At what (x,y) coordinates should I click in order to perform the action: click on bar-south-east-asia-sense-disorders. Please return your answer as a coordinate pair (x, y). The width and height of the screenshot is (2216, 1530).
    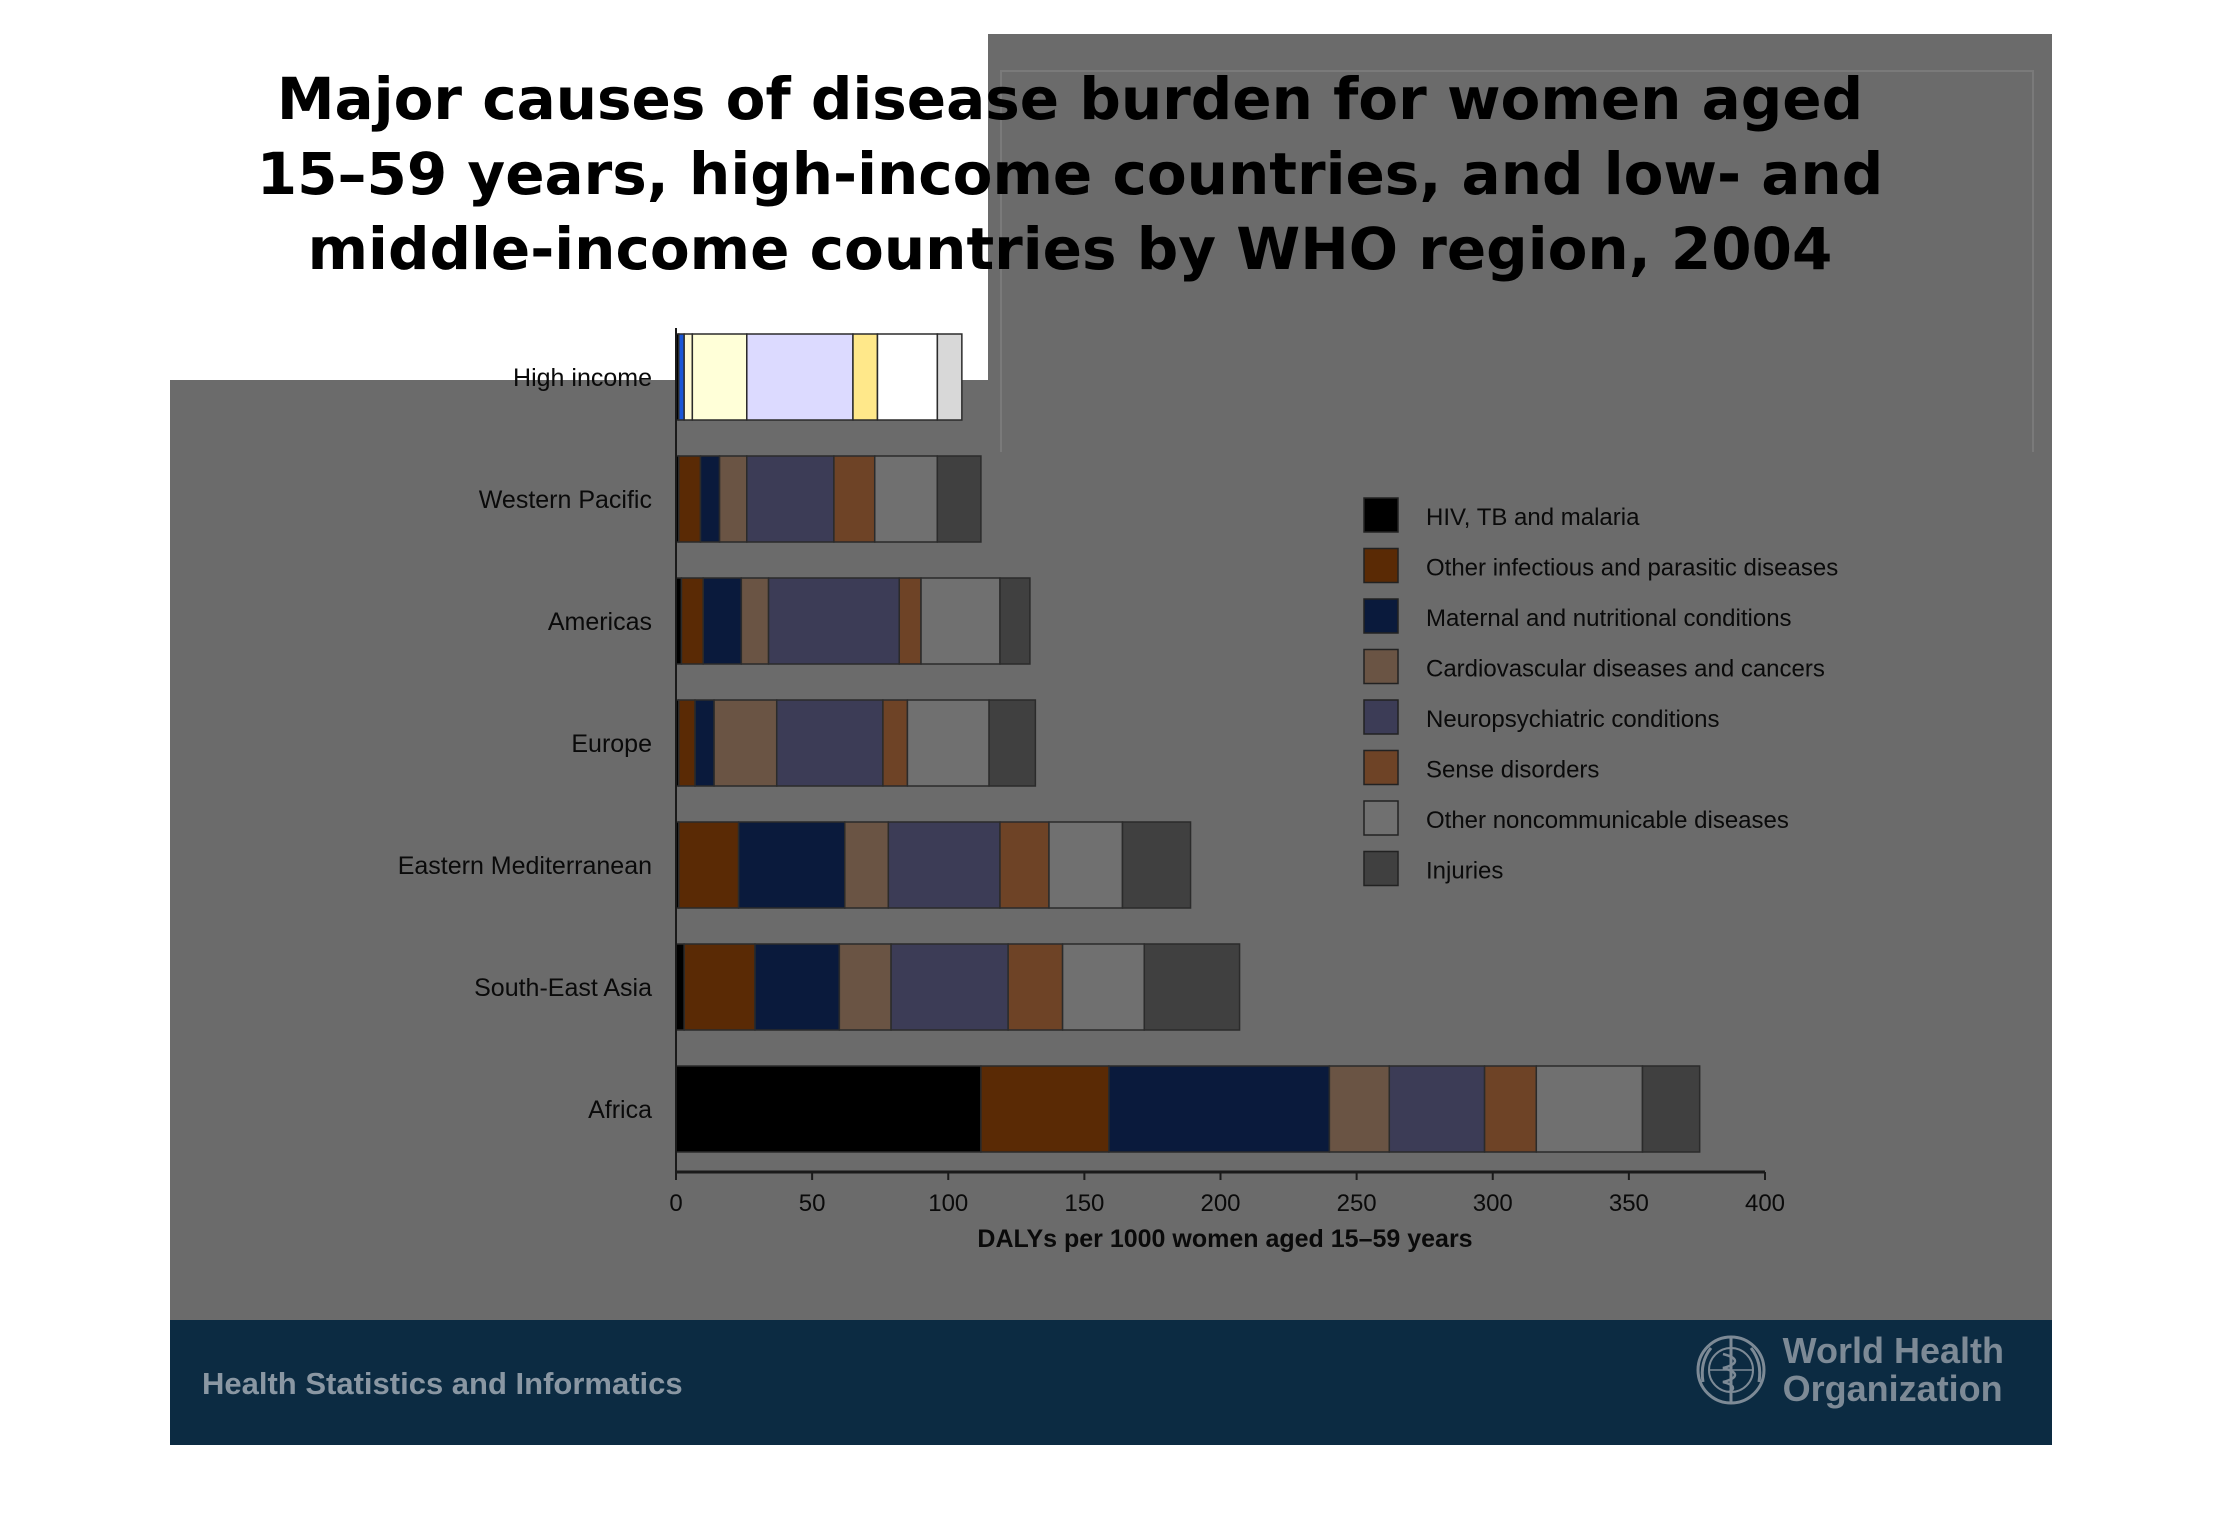
    Looking at the image, I should click on (1035, 987).